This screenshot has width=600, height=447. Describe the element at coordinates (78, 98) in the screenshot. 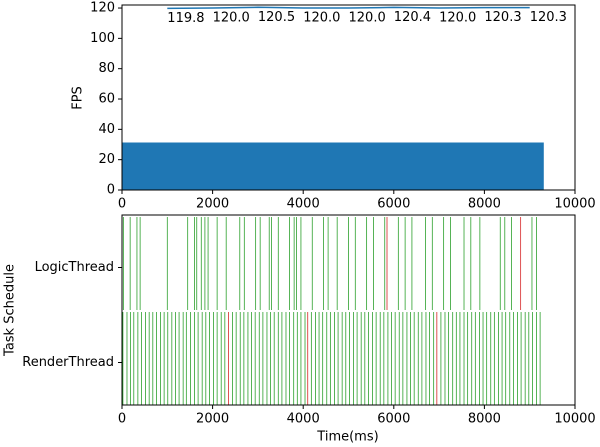

I see `y-axis-label: FPS` at that location.